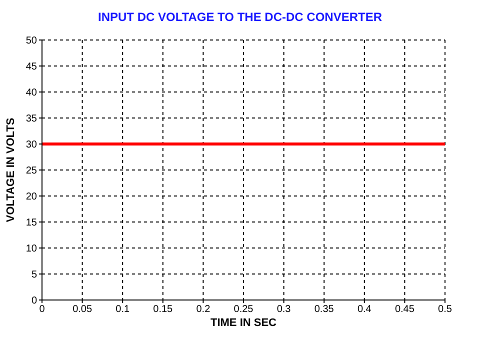  I want to click on x-tick-label: 0.25, so click(244, 310).